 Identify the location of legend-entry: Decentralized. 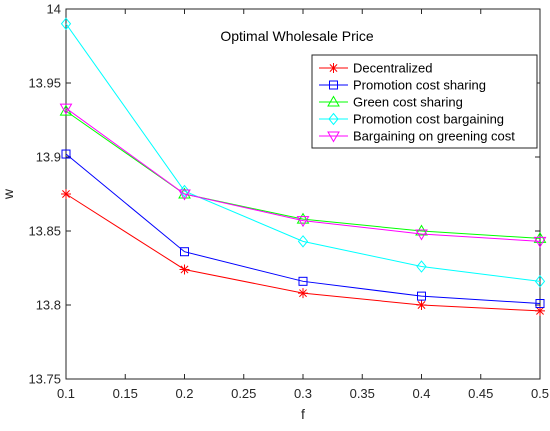
(376, 68).